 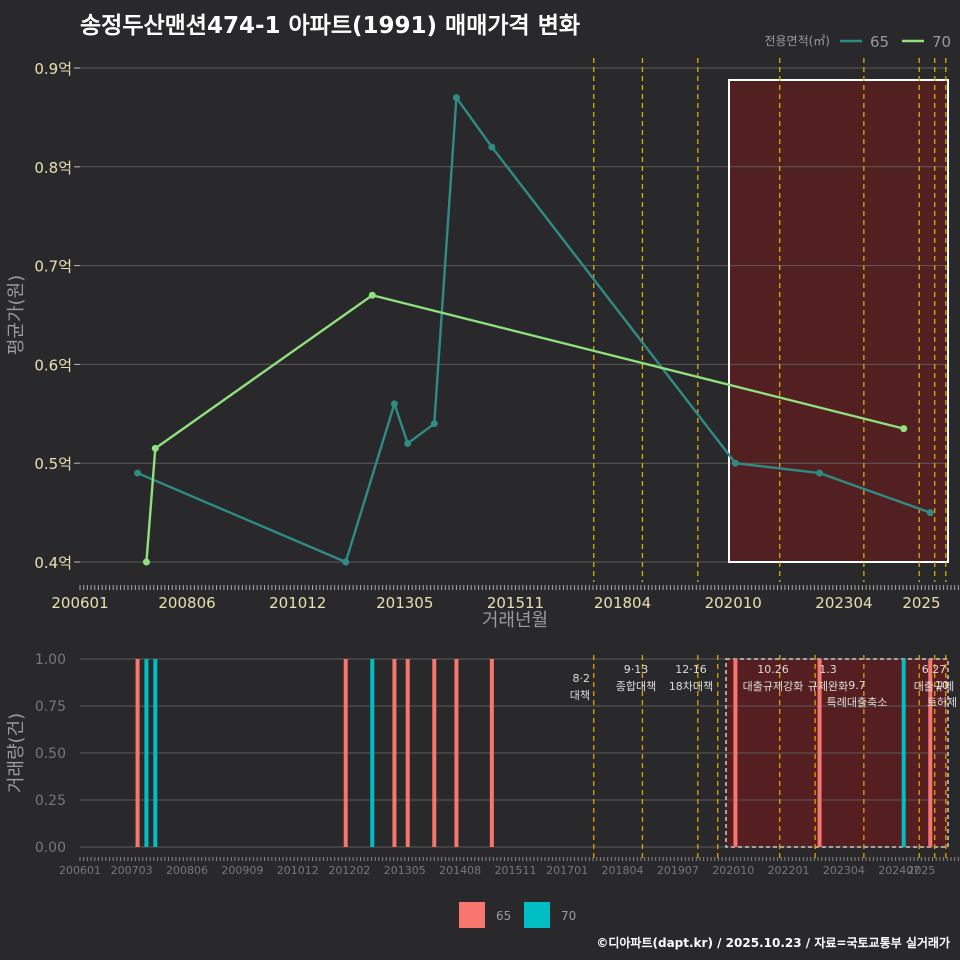 I want to click on y-tick-label-bottom: 0.50, so click(x=50, y=754).